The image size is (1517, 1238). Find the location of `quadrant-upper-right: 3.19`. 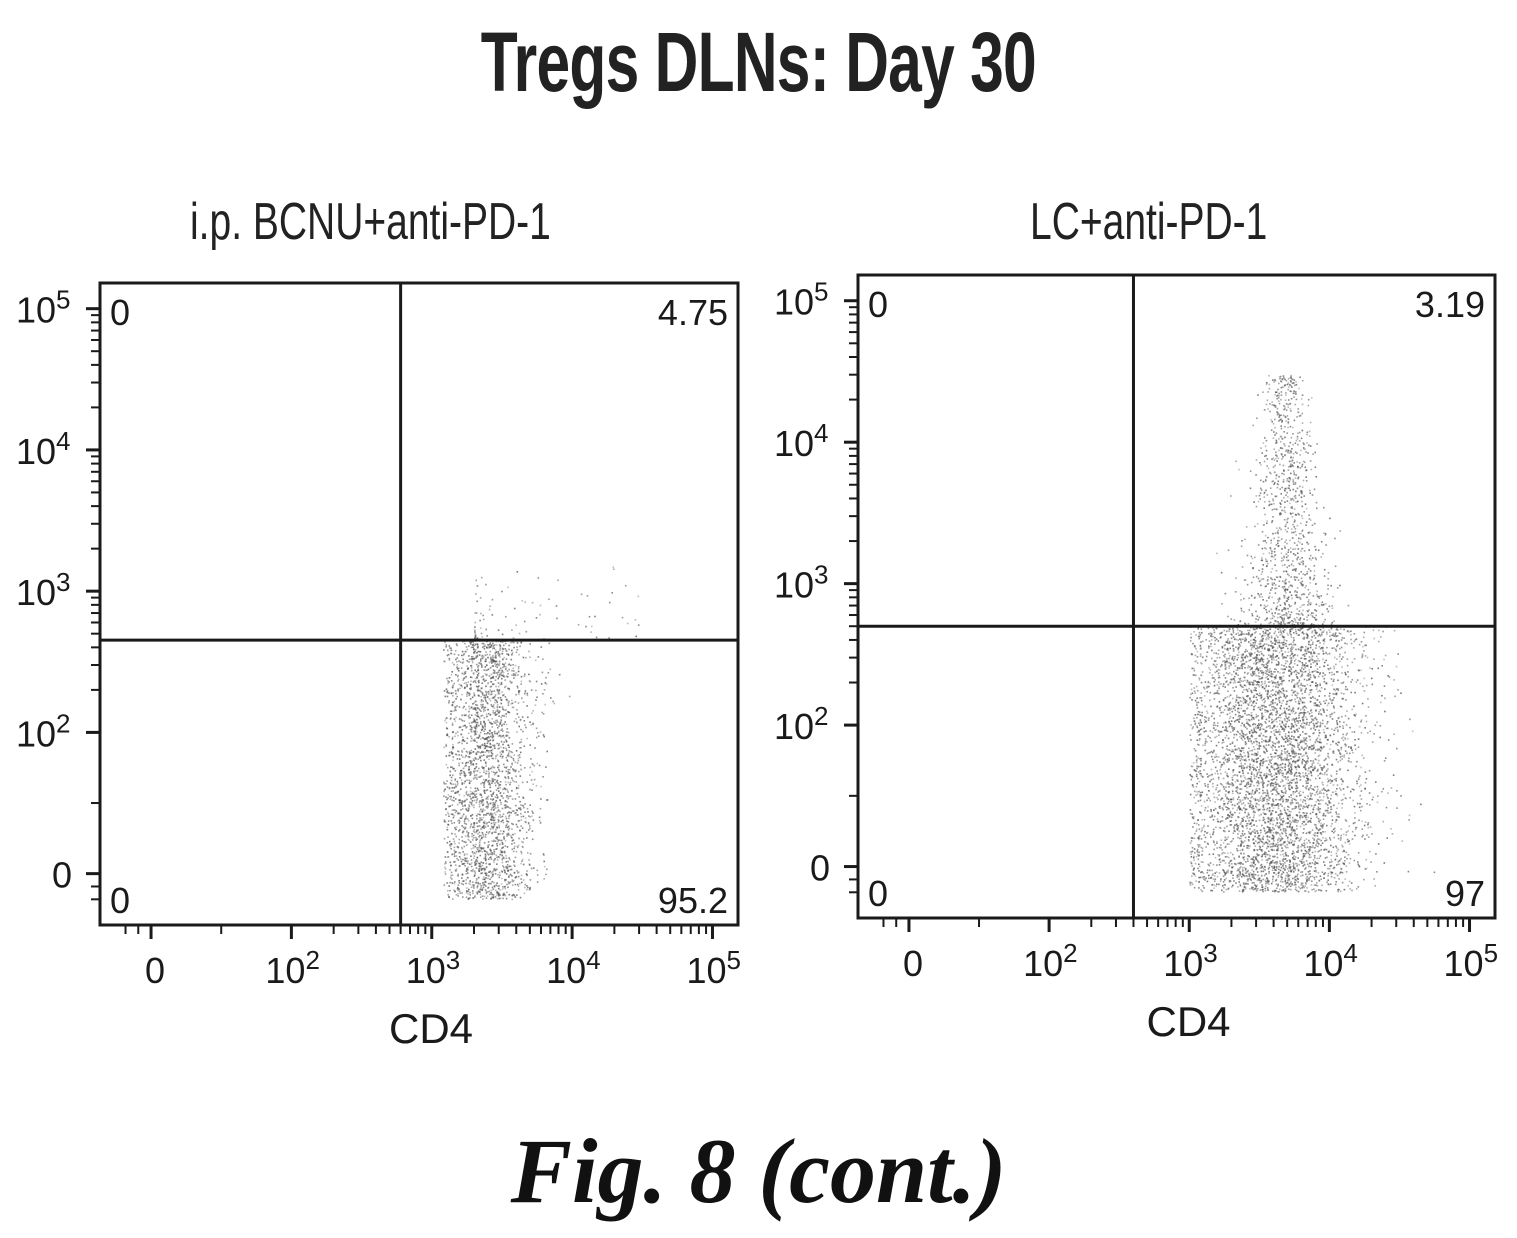

quadrant-upper-right: 3.19 is located at coordinates (1450, 304).